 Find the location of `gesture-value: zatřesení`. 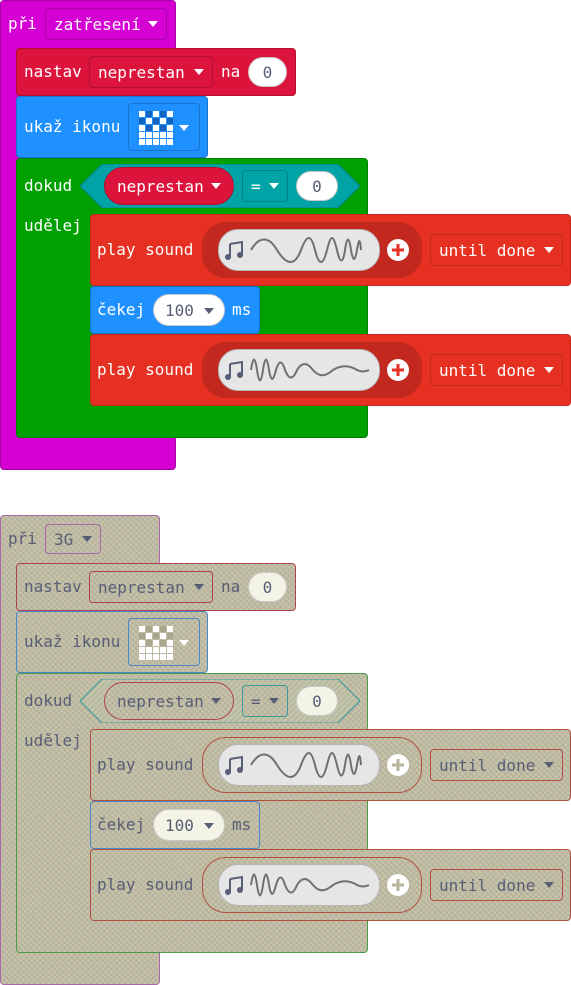

gesture-value: zatřesení is located at coordinates (97, 24).